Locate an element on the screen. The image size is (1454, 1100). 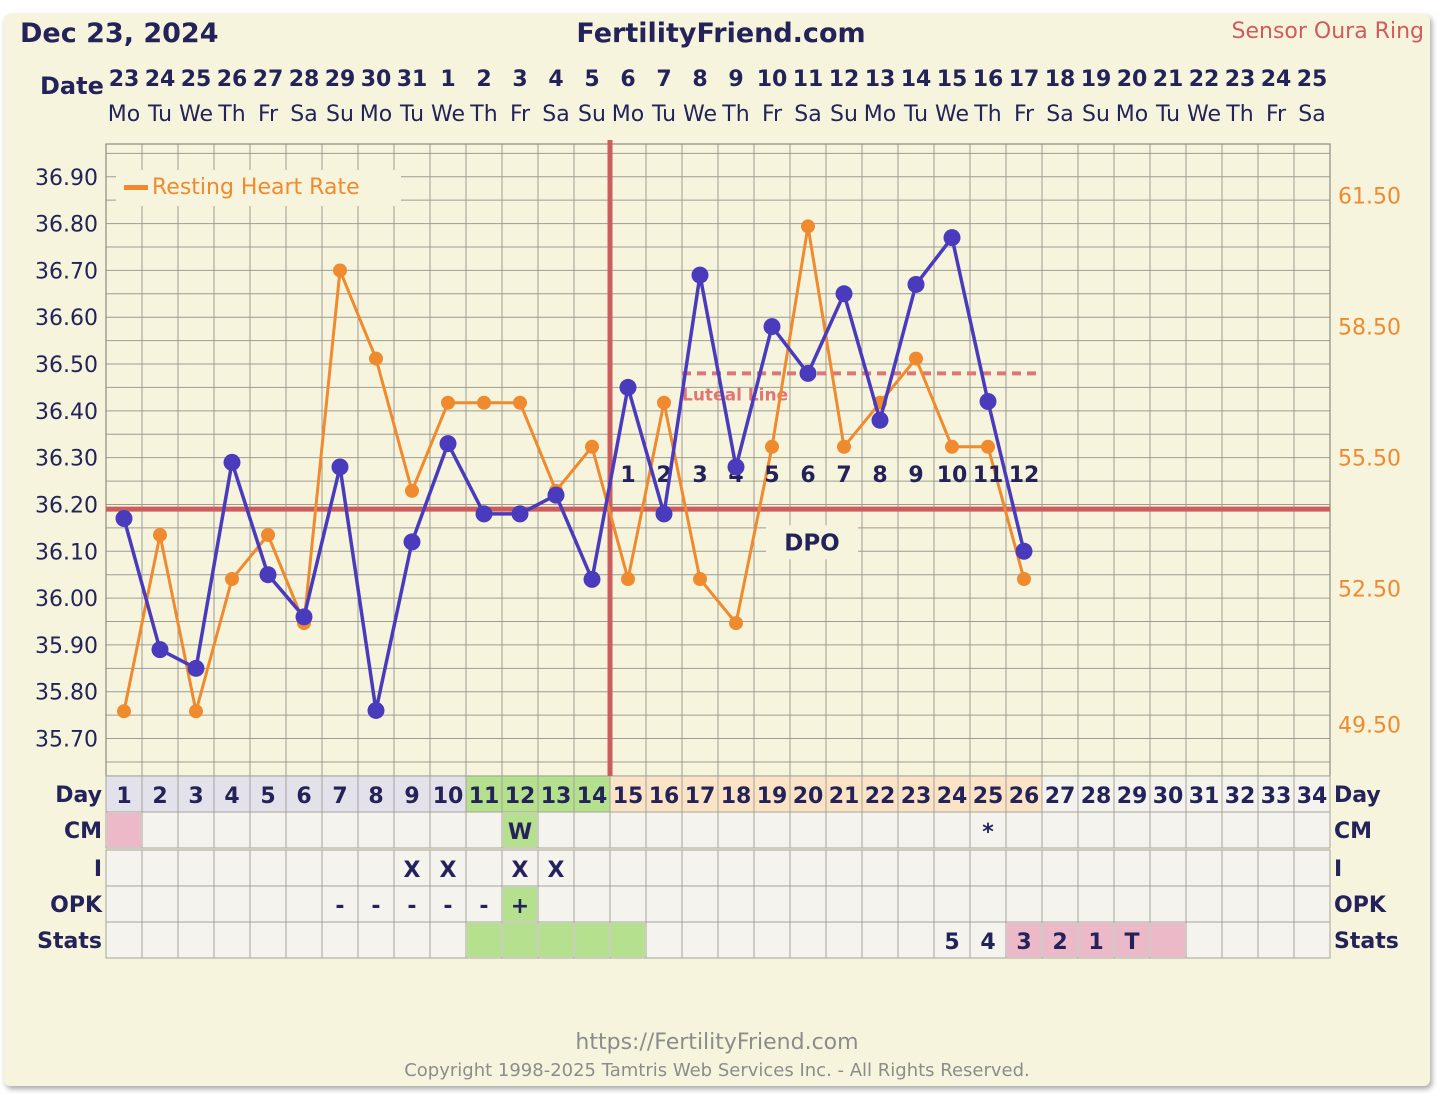
stats-value: T is located at coordinates (1131, 942).